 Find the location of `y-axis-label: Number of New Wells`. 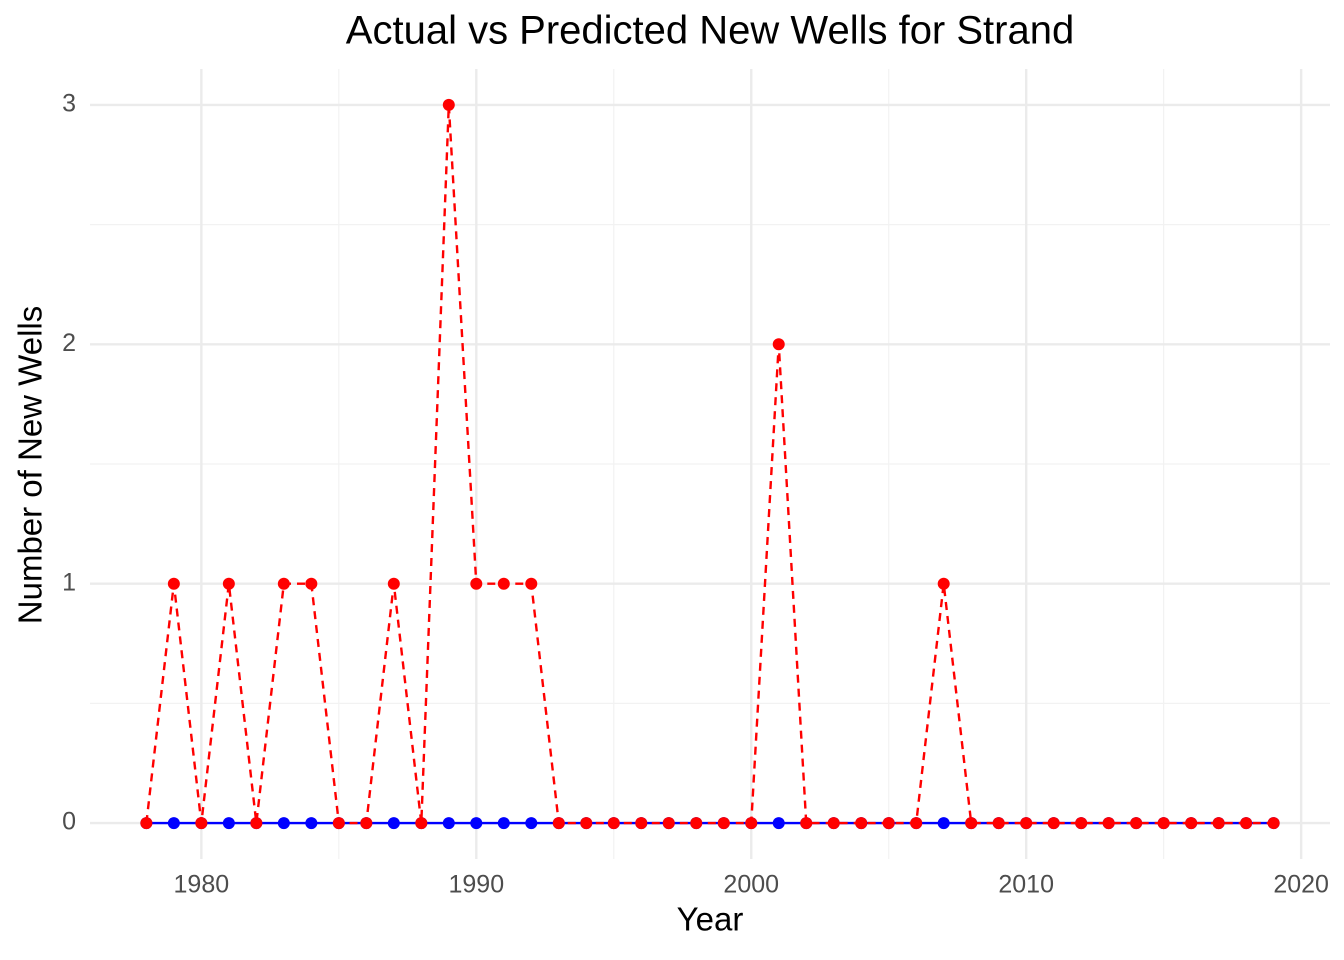

y-axis-label: Number of New Wells is located at coordinates (30, 465).